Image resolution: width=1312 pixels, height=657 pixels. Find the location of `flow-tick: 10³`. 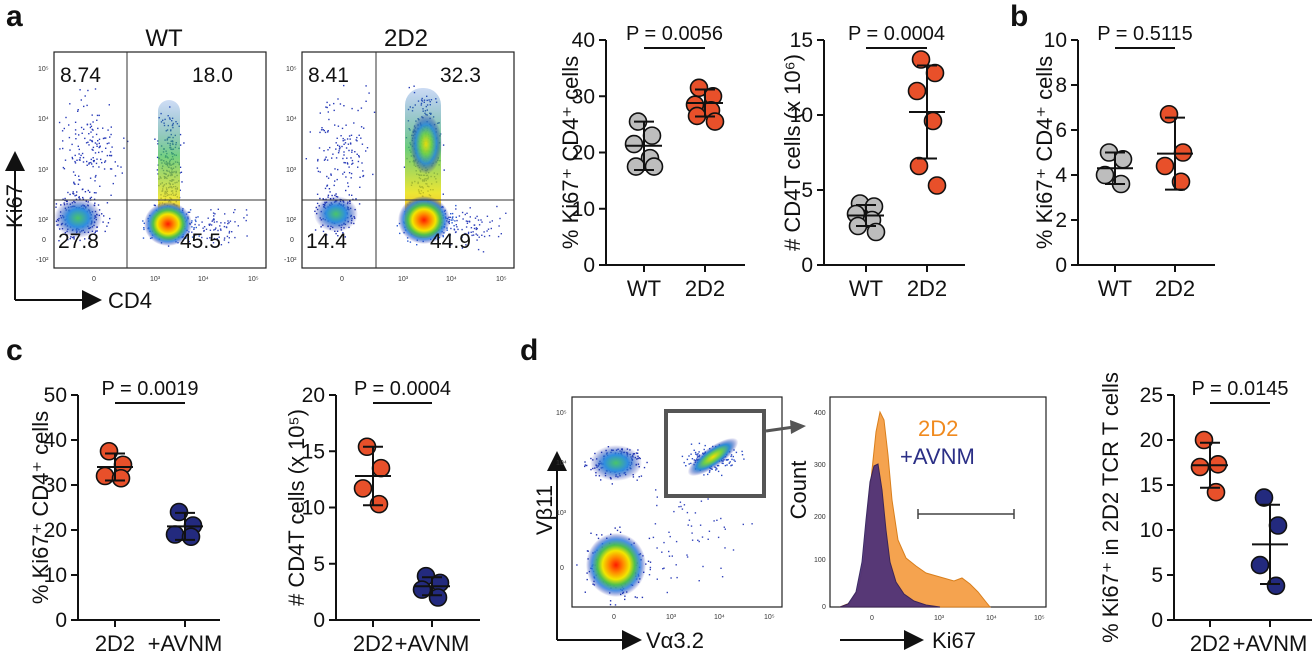

flow-tick: 10³ is located at coordinates (291, 170).